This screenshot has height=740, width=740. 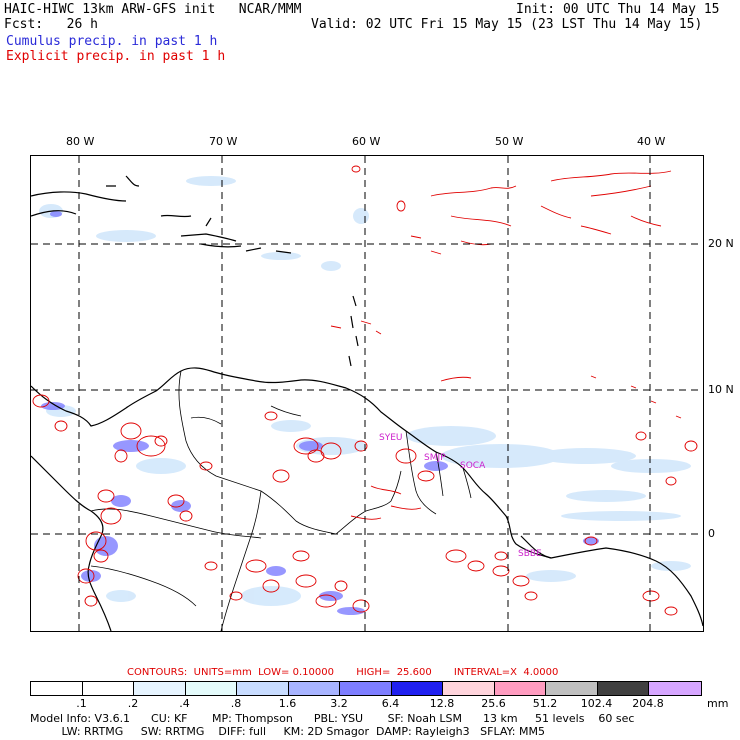 I want to click on lat-label-20n: 20 N, so click(x=721, y=243).